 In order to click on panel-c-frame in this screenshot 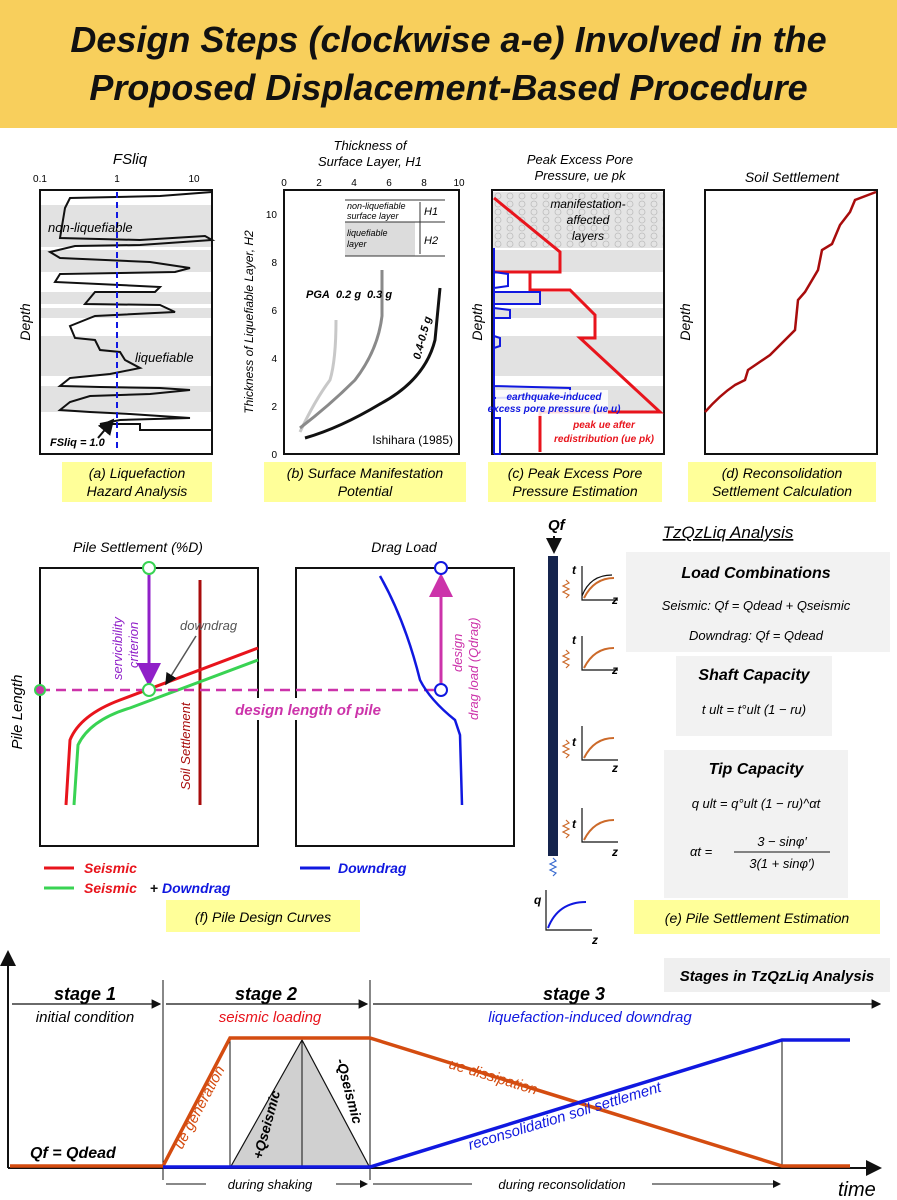, I will do `click(578, 322)`.